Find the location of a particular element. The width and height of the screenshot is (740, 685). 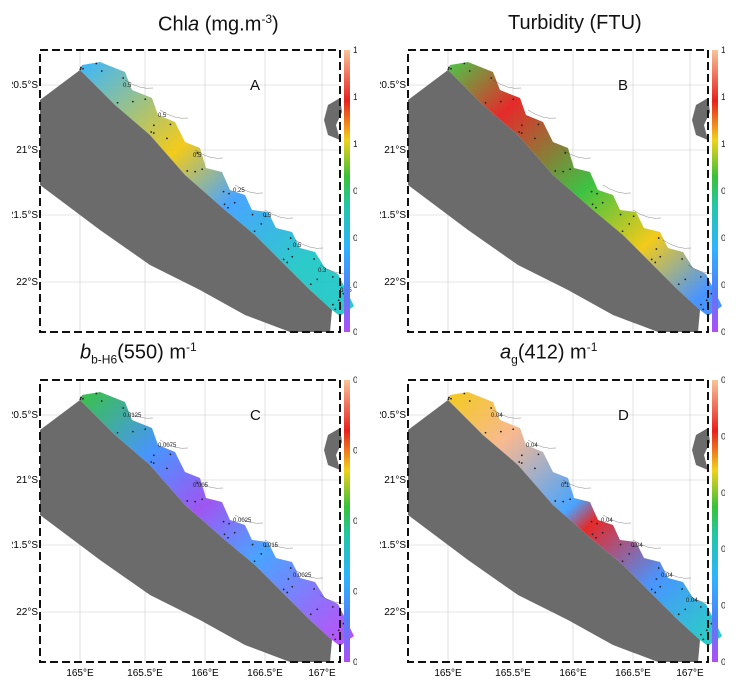

contour-label: 0.25 is located at coordinates (239, 191).